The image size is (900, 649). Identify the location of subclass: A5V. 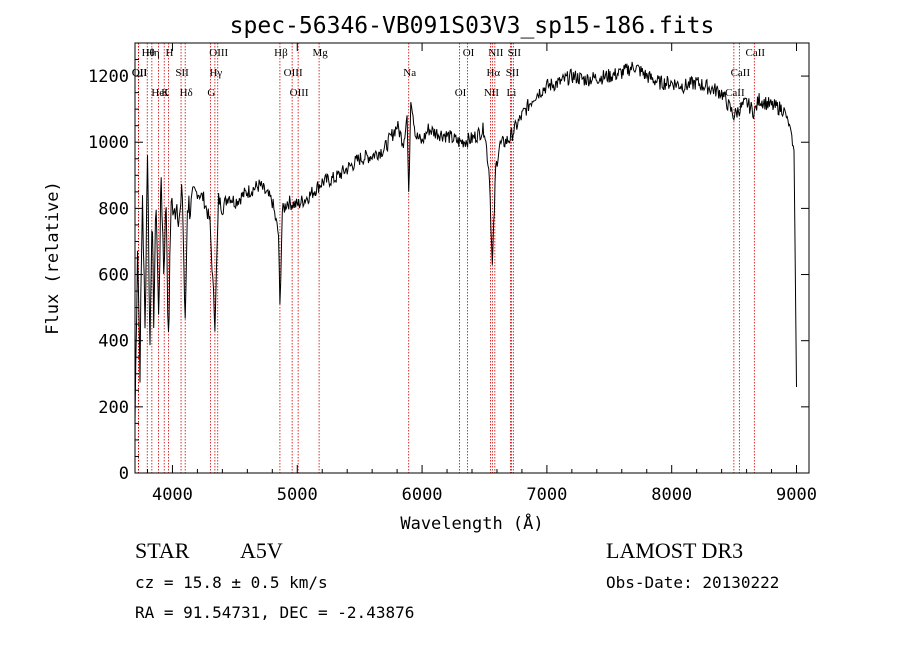
(261, 550).